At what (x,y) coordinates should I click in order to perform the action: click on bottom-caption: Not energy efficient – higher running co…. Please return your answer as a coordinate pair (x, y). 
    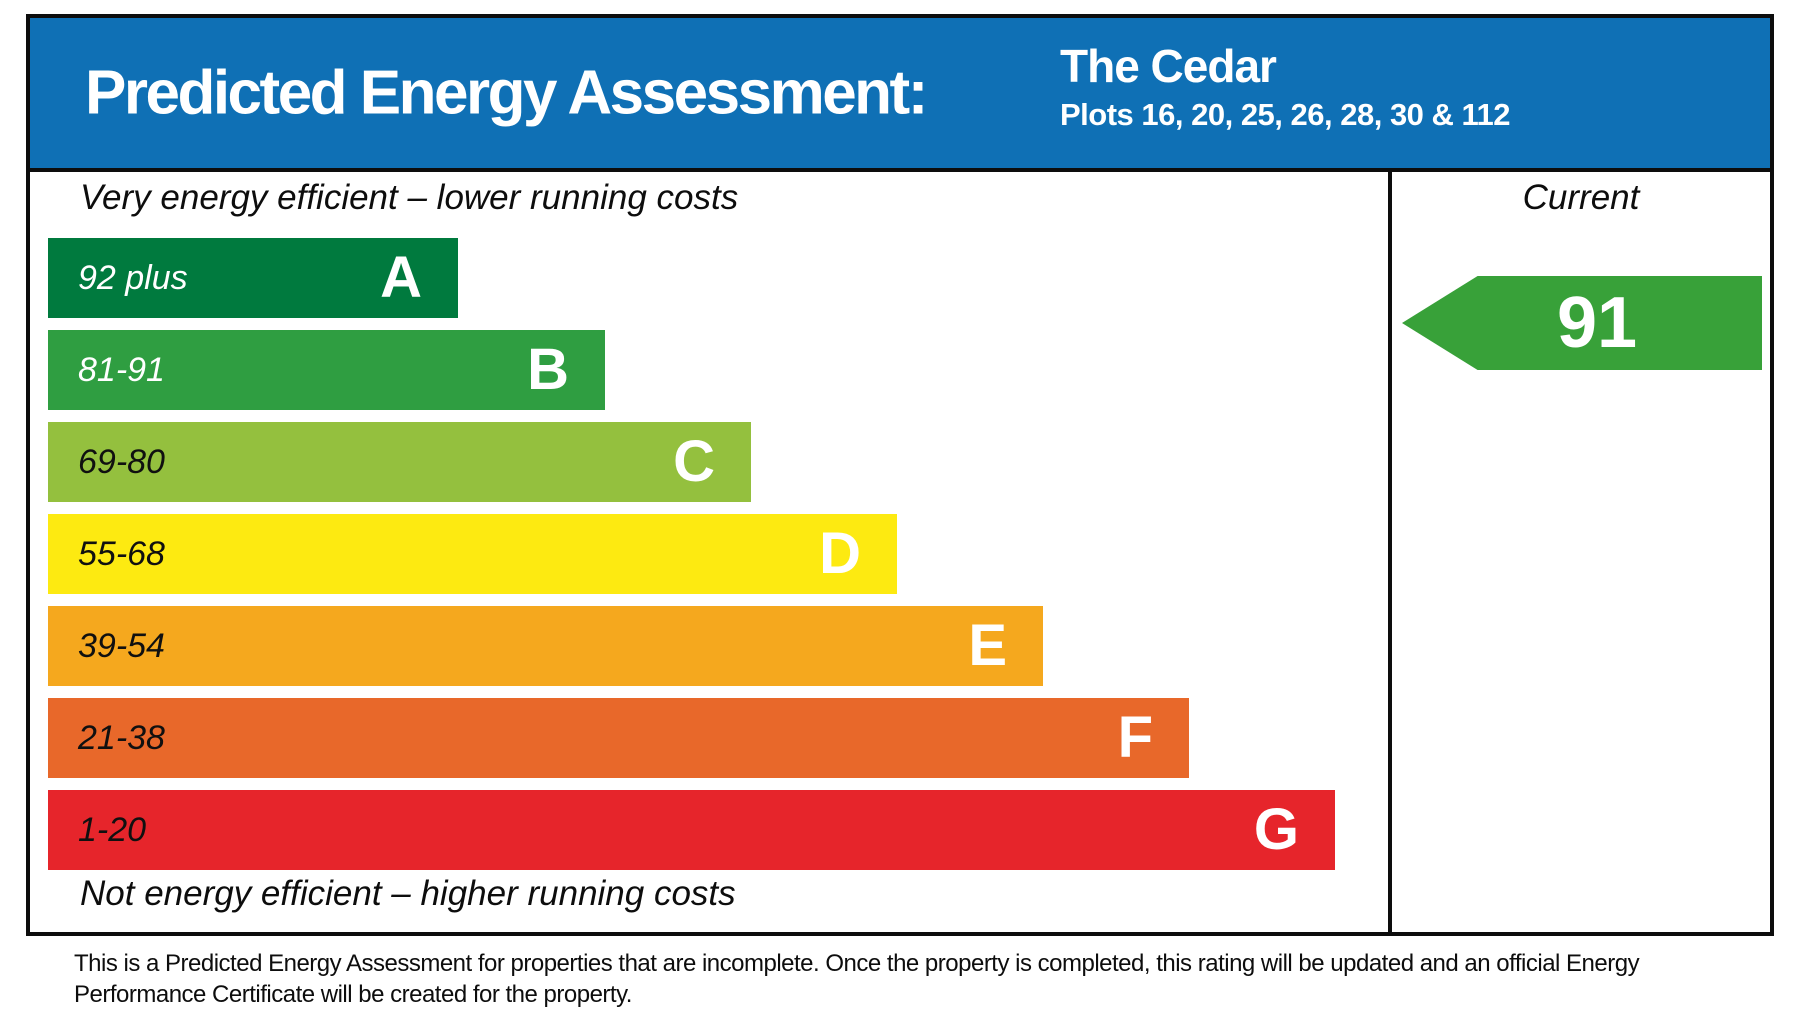
    Looking at the image, I should click on (408, 893).